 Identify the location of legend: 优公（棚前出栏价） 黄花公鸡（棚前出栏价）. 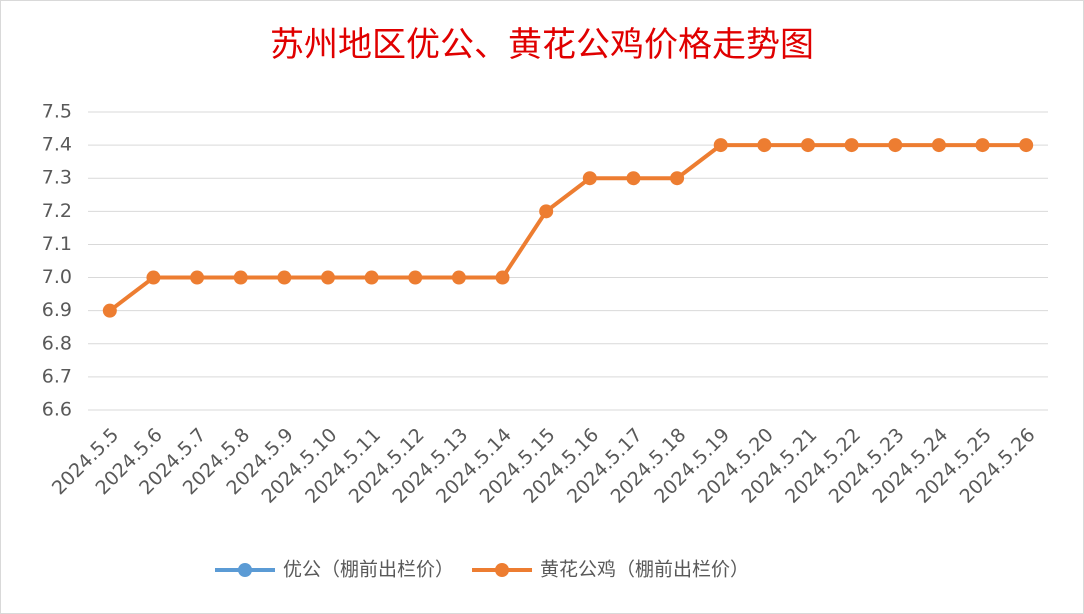
(482, 570).